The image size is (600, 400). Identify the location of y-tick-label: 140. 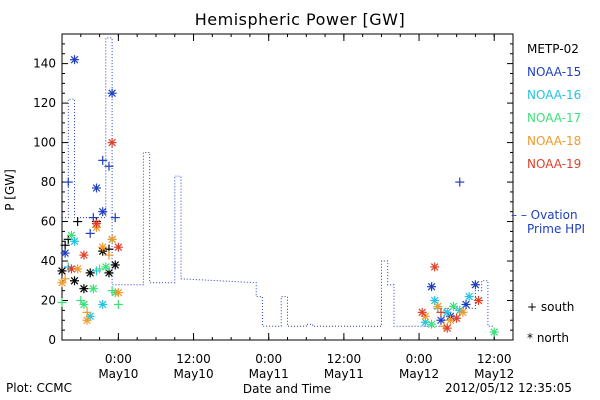
(44, 64).